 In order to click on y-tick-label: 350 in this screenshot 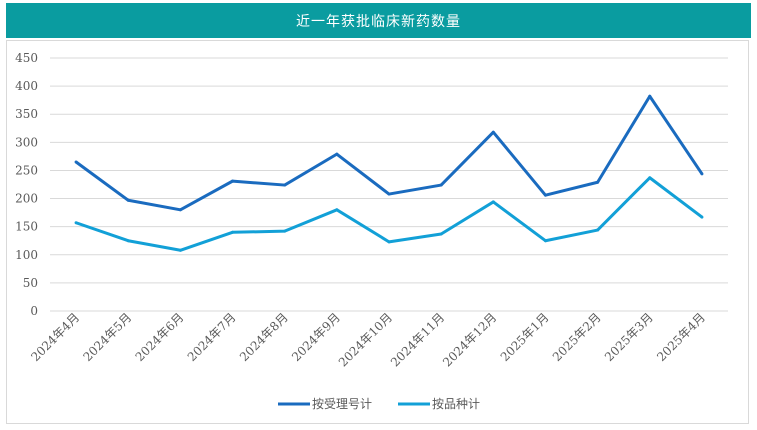, I will do `click(26, 114)`.